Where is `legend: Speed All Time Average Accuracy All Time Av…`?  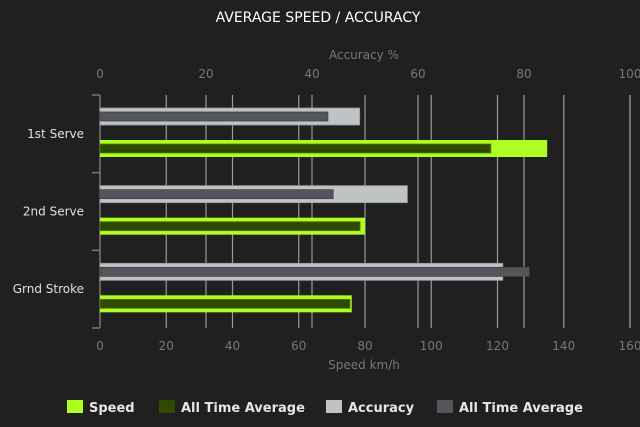
legend: Speed All Time Average Accuracy All Time Av… is located at coordinates (325, 408).